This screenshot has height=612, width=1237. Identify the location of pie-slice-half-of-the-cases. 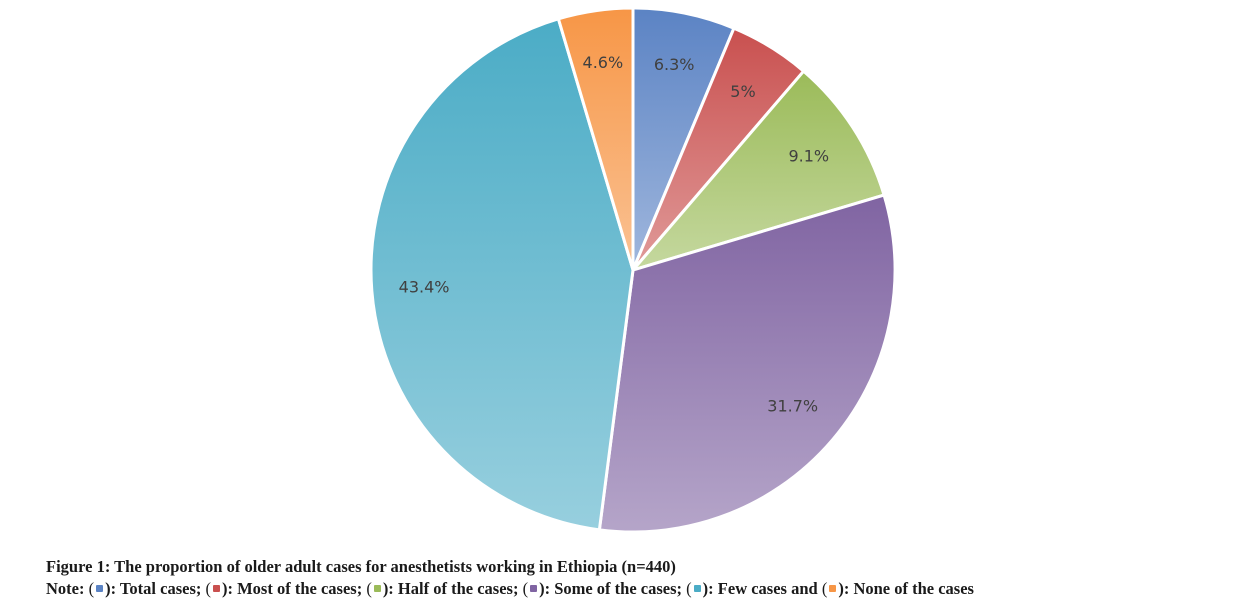
(757, 171).